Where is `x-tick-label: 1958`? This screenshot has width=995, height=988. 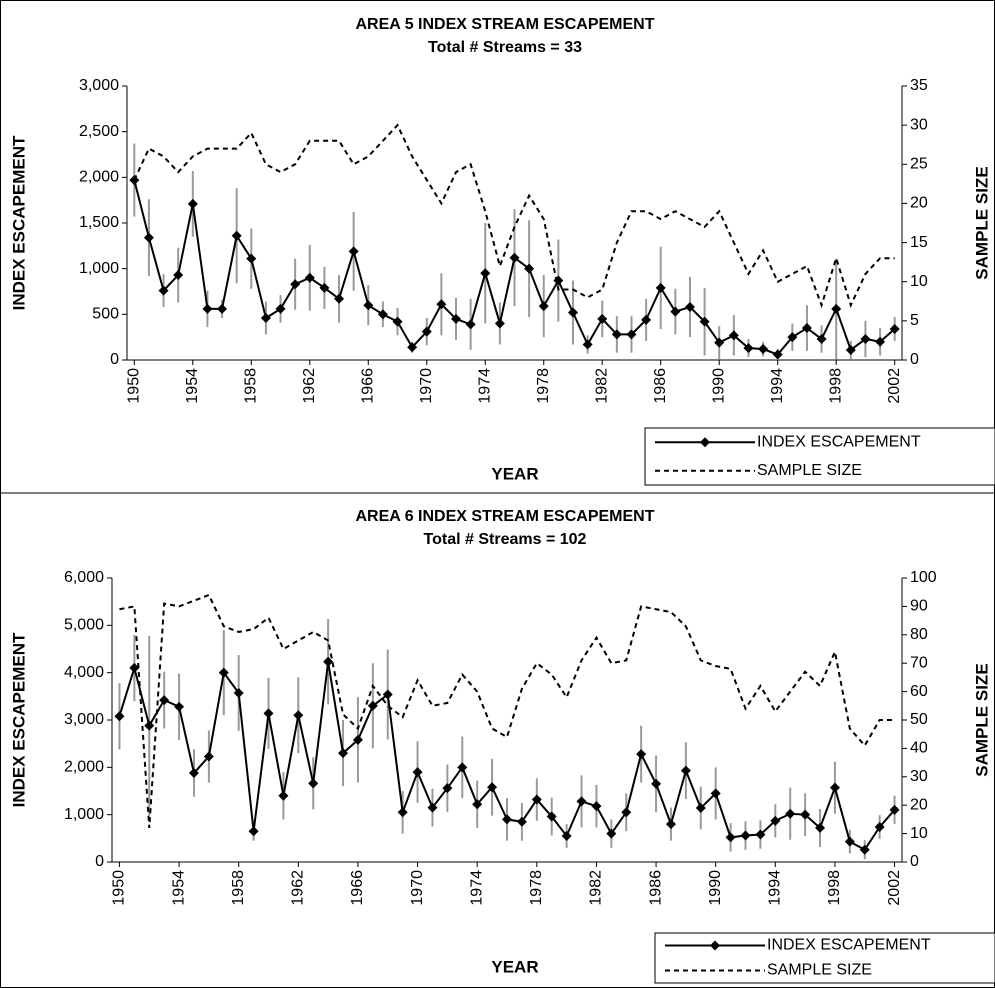
x-tick-label: 1958 is located at coordinates (238, 888).